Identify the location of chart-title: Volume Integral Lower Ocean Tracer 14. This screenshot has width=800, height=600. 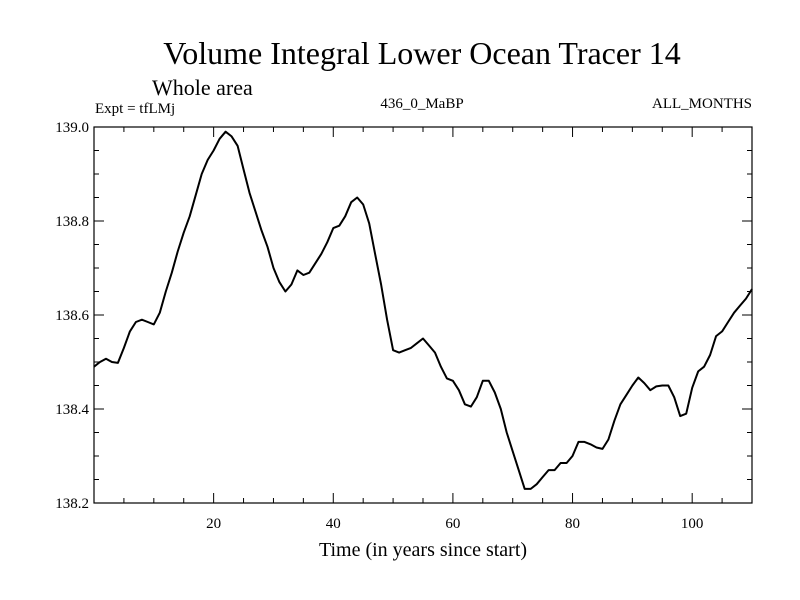
(421, 53).